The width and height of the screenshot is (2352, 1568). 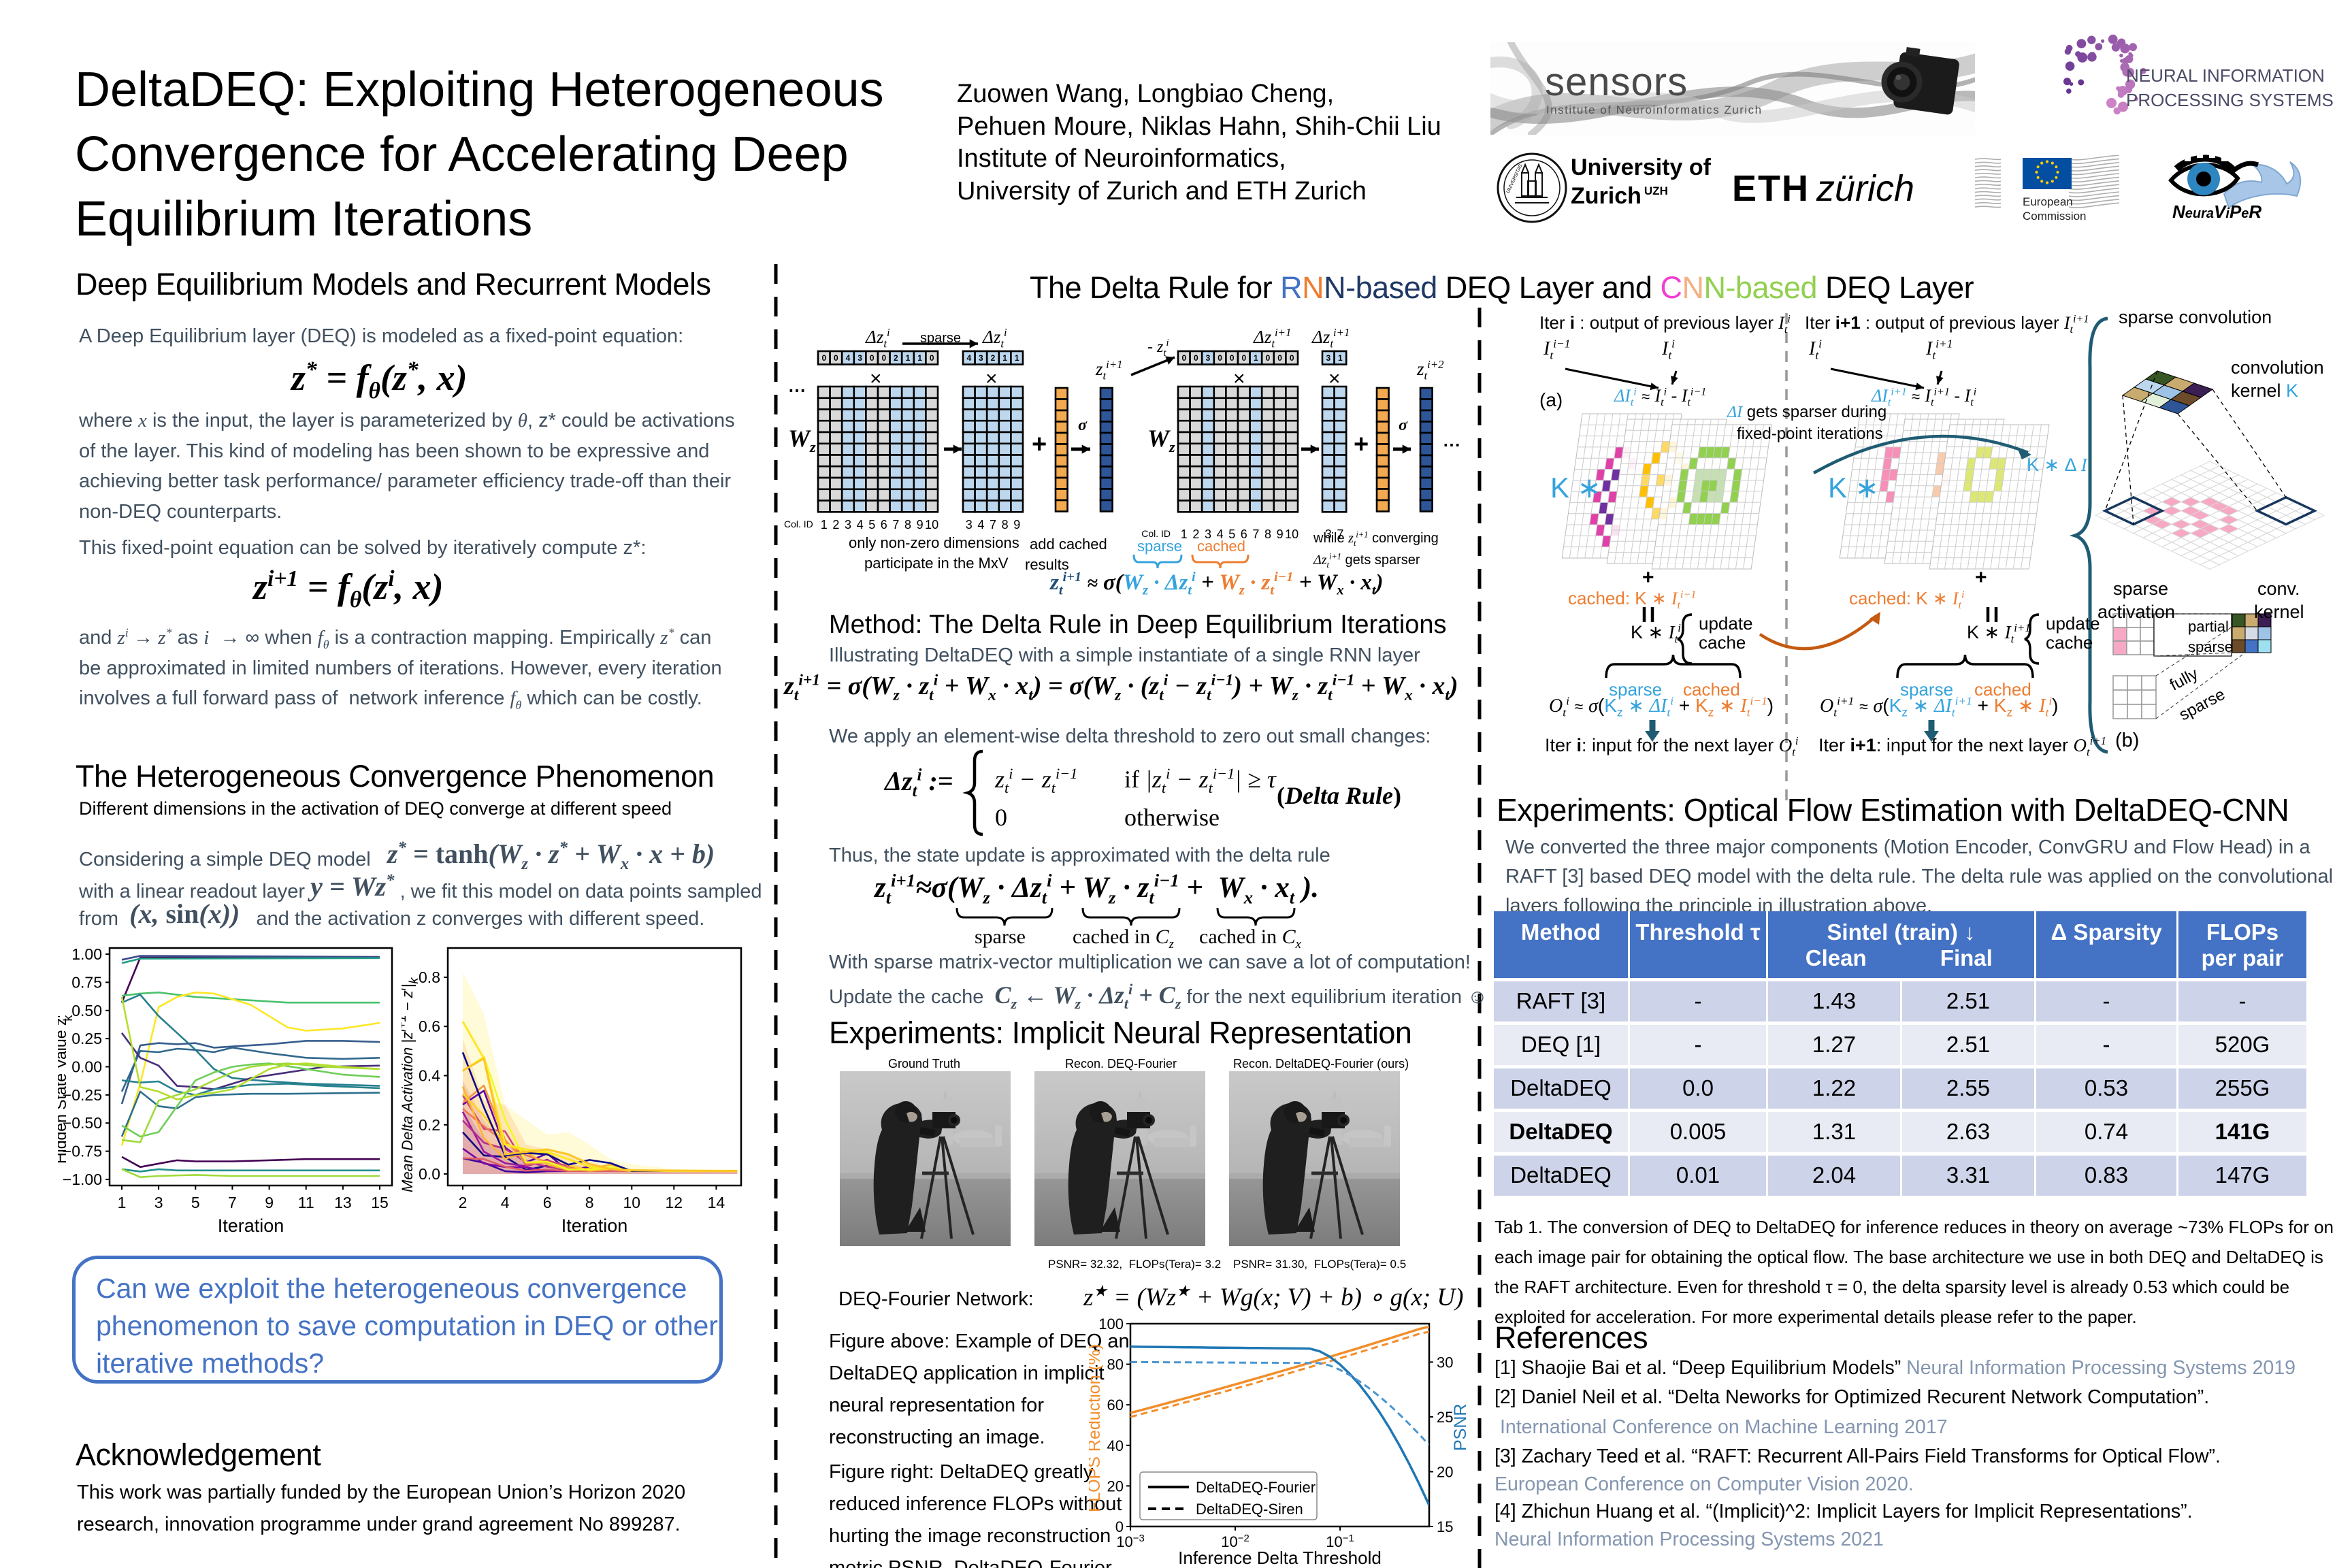 I want to click on svg-text: PSNR, so click(x=1460, y=1428).